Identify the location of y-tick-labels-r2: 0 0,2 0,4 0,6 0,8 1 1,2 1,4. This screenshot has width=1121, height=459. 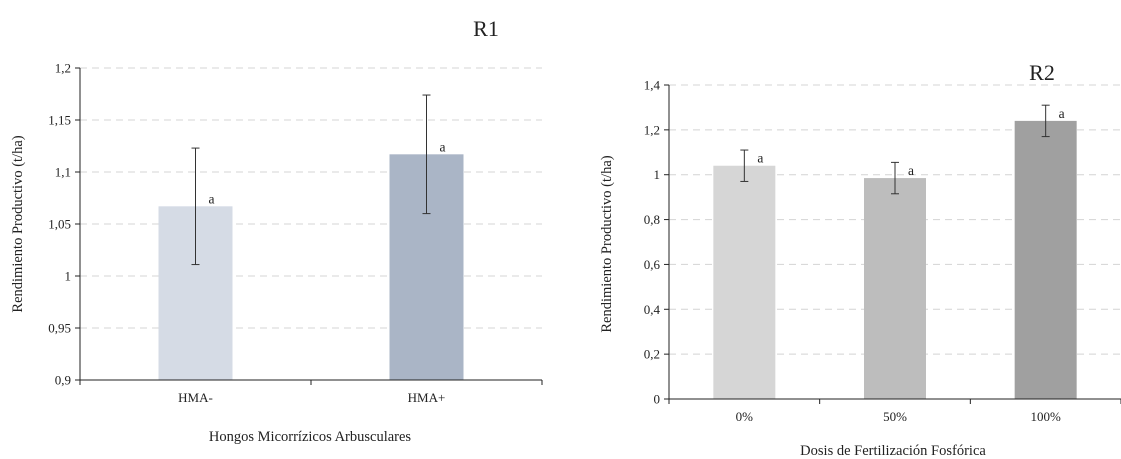
(652, 242).